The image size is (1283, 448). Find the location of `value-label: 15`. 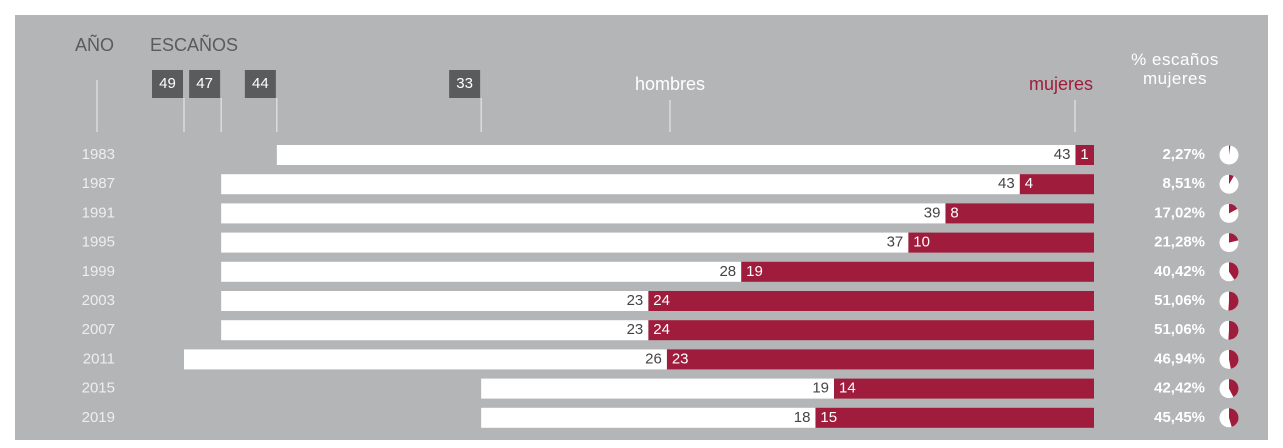

value-label: 15 is located at coordinates (828, 417).